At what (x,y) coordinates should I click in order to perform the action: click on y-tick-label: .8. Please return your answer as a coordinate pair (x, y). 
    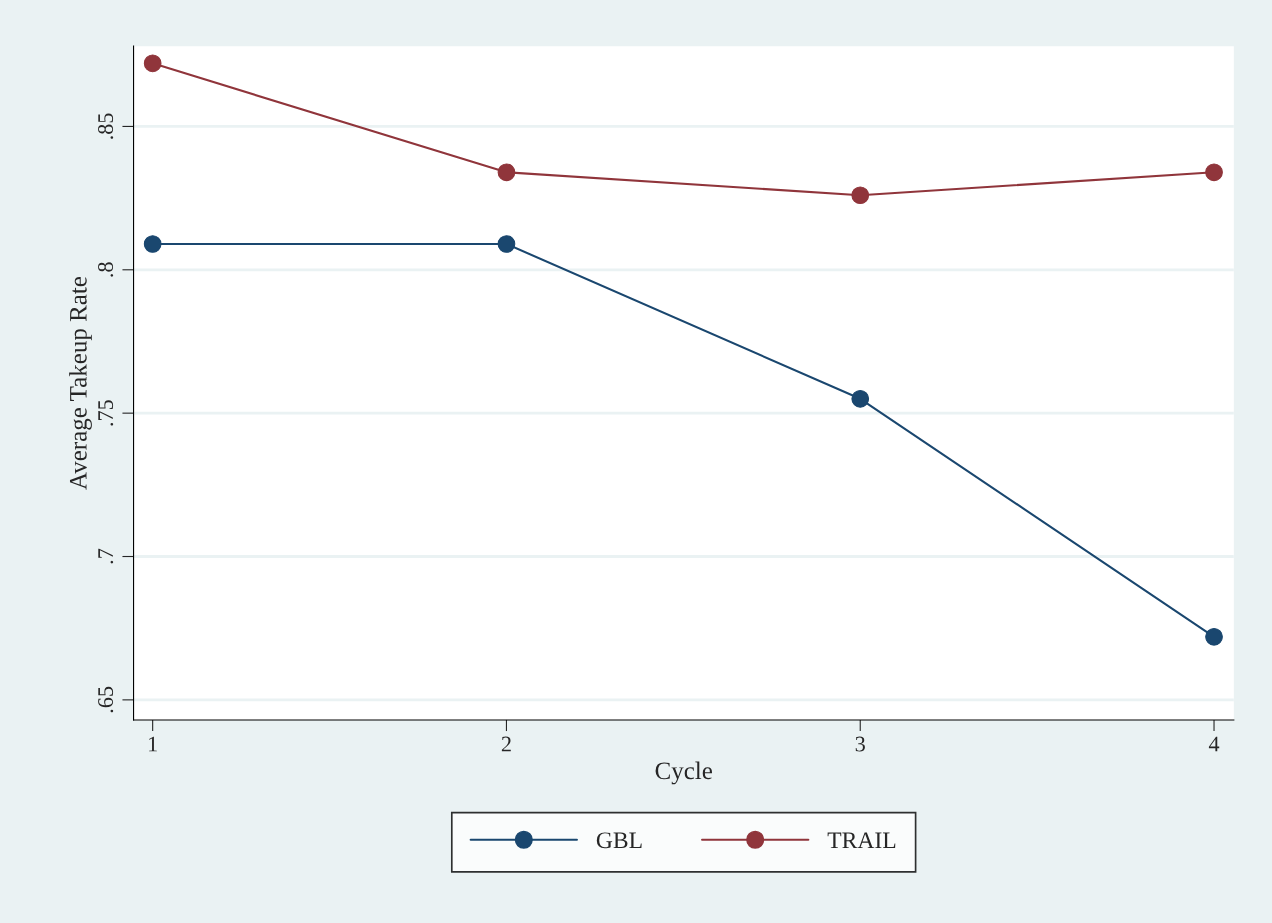
    Looking at the image, I should click on (106, 269).